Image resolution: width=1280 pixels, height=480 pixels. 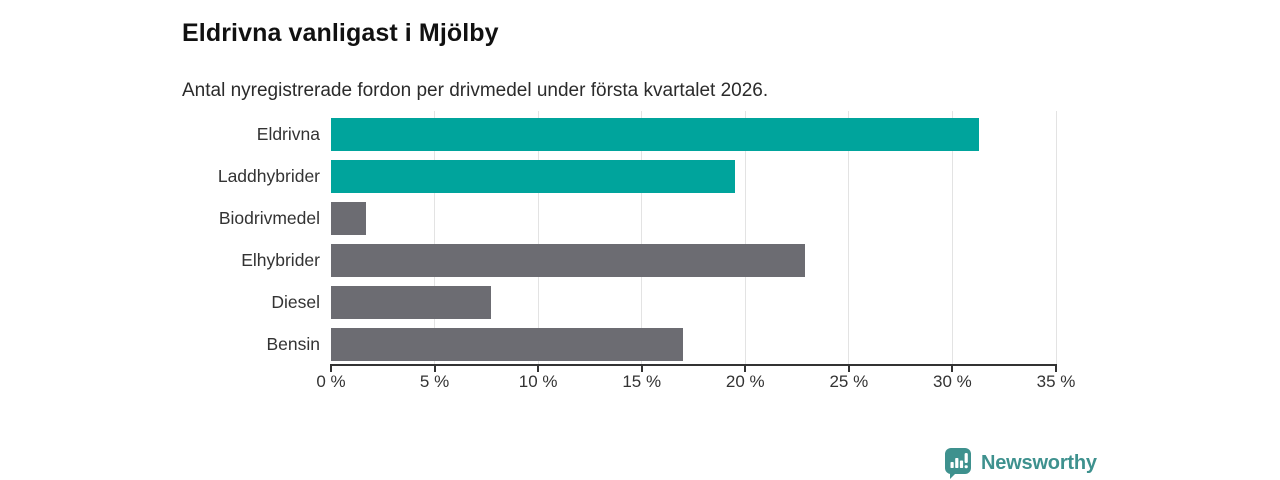 I want to click on brand-logo: Newsworthy, so click(x=1020, y=463).